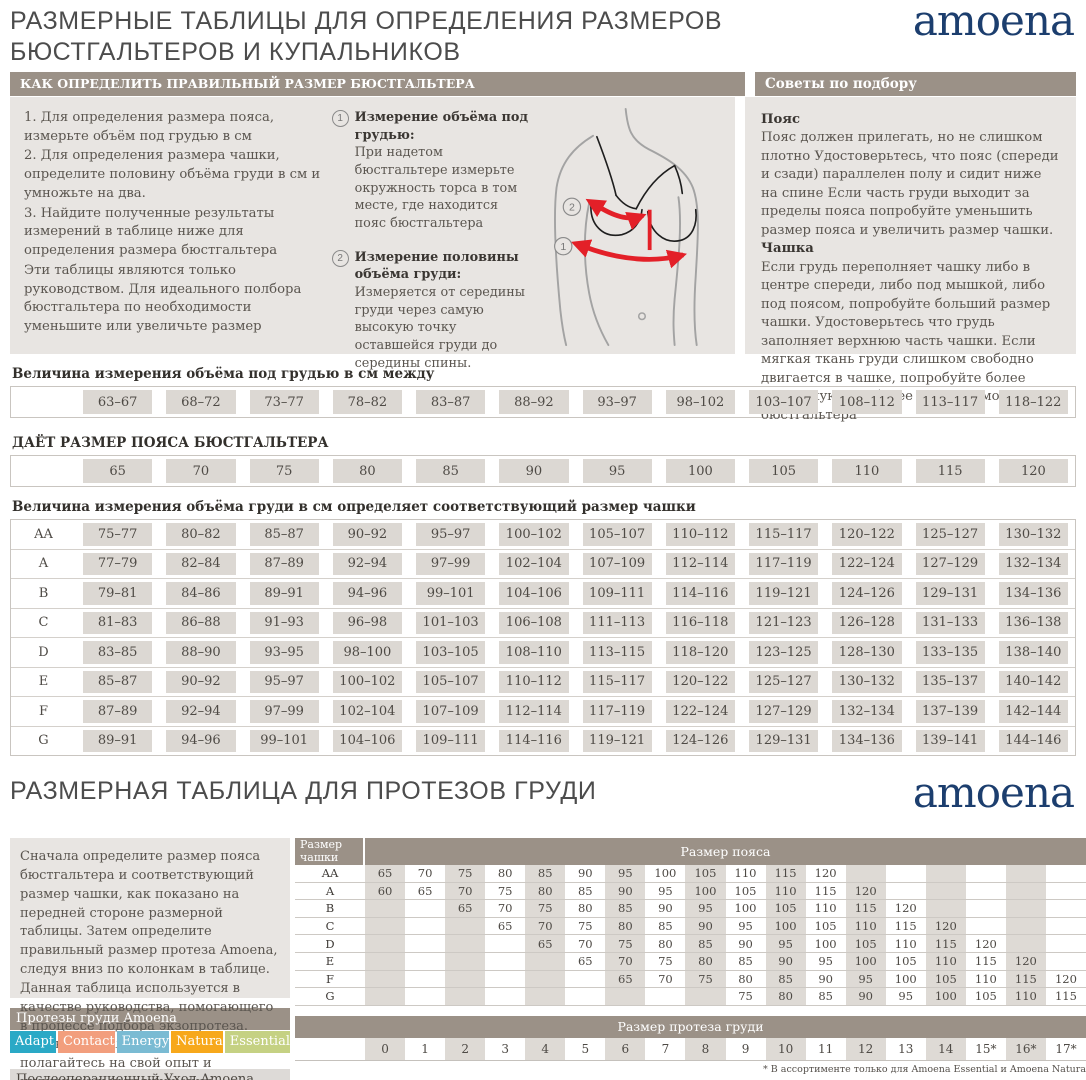 This screenshot has width=1086, height=1080. I want to click on cup-range-value: 83–85, so click(118, 652).